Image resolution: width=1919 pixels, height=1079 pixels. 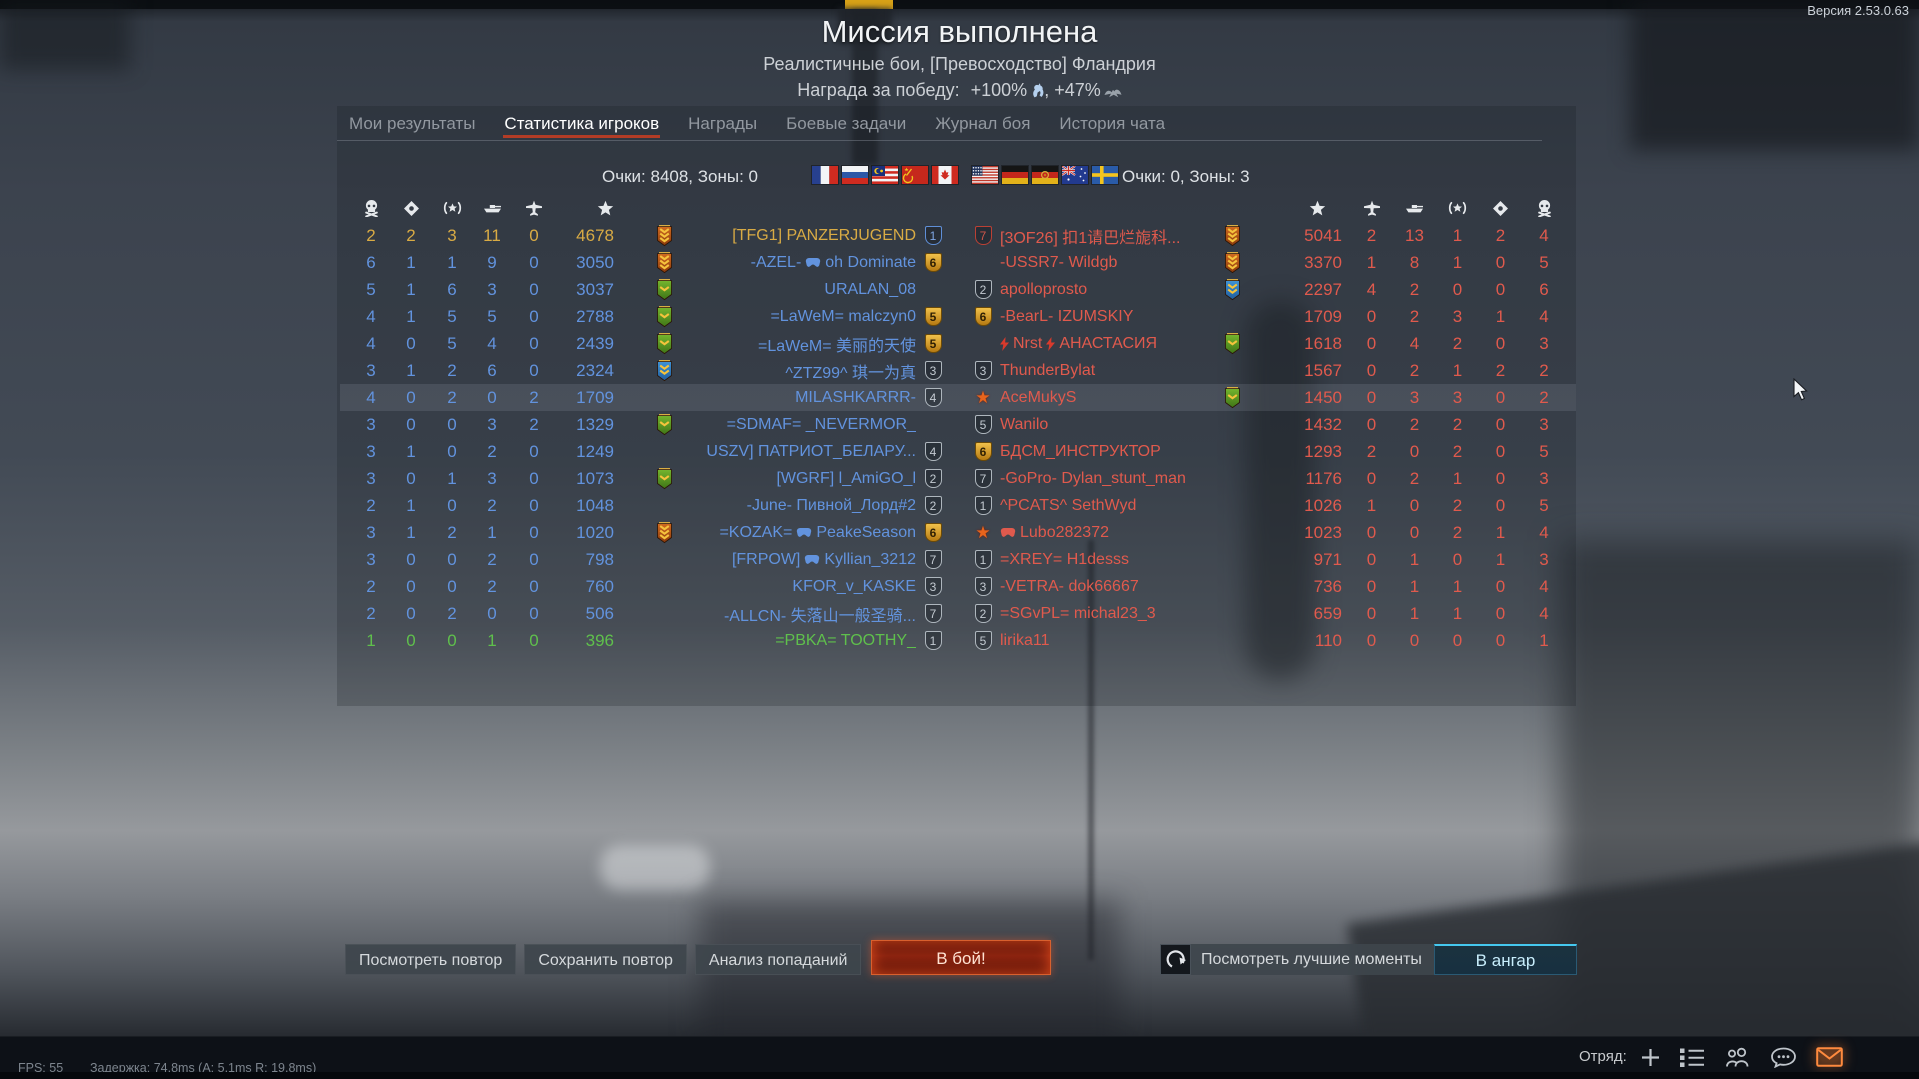 I want to click on tab-5: Журнал боя, so click(x=983, y=123).